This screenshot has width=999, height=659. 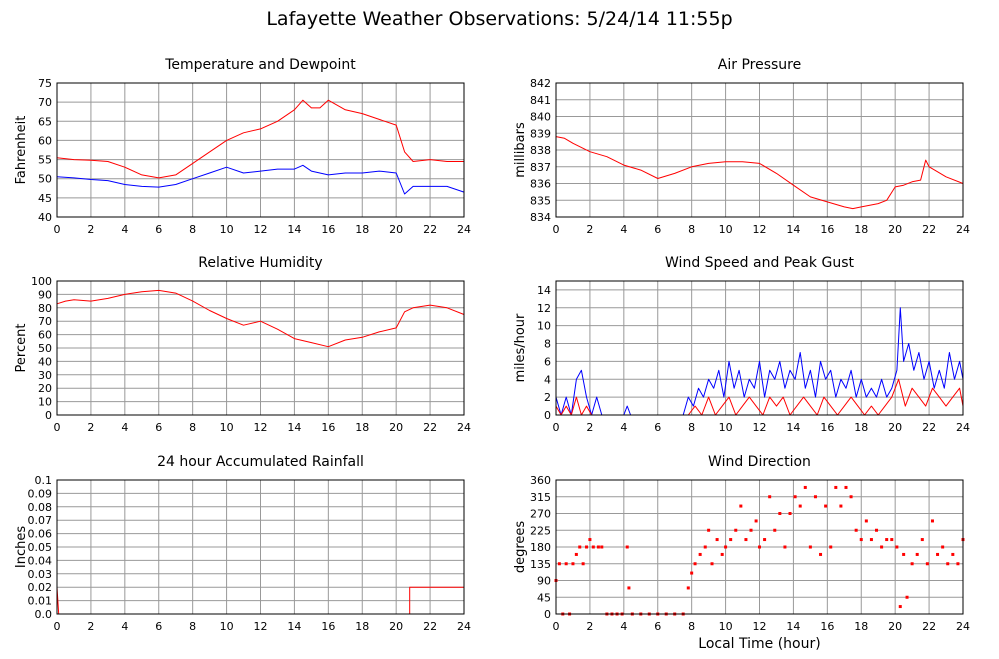 What do you see at coordinates (260, 65) in the screenshot?
I see `temp-title: Temperature and Dewpoint` at bounding box center [260, 65].